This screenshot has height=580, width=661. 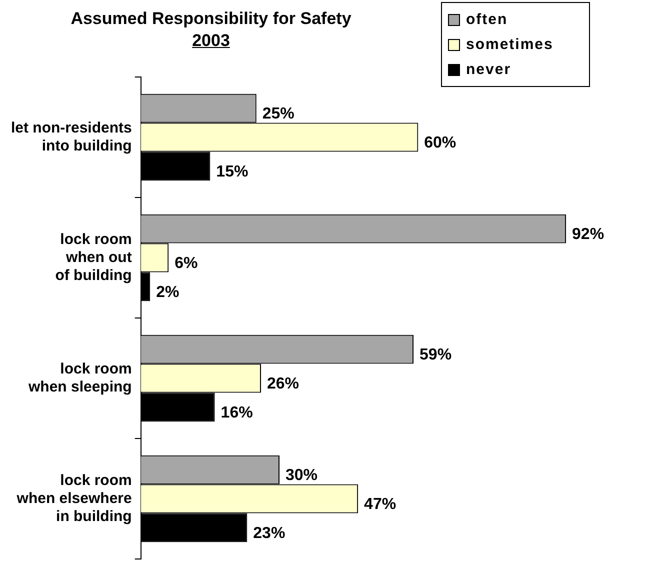 What do you see at coordinates (71, 136) in the screenshot?
I see `y-tick-label: let non-residents into building` at bounding box center [71, 136].